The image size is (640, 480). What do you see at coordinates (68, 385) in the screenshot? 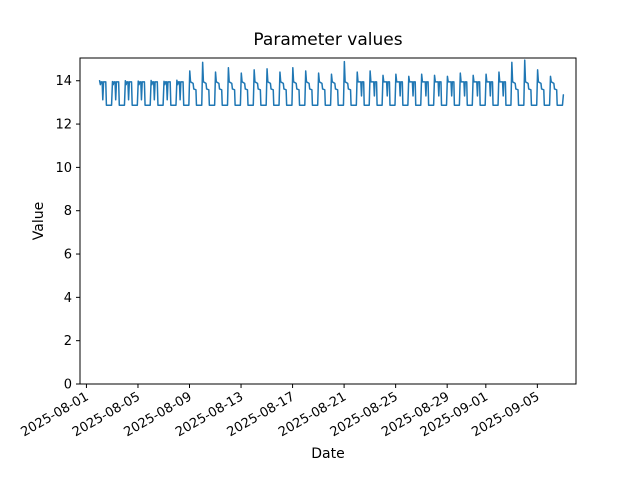
I see `y-tick-label: 0` at bounding box center [68, 385].